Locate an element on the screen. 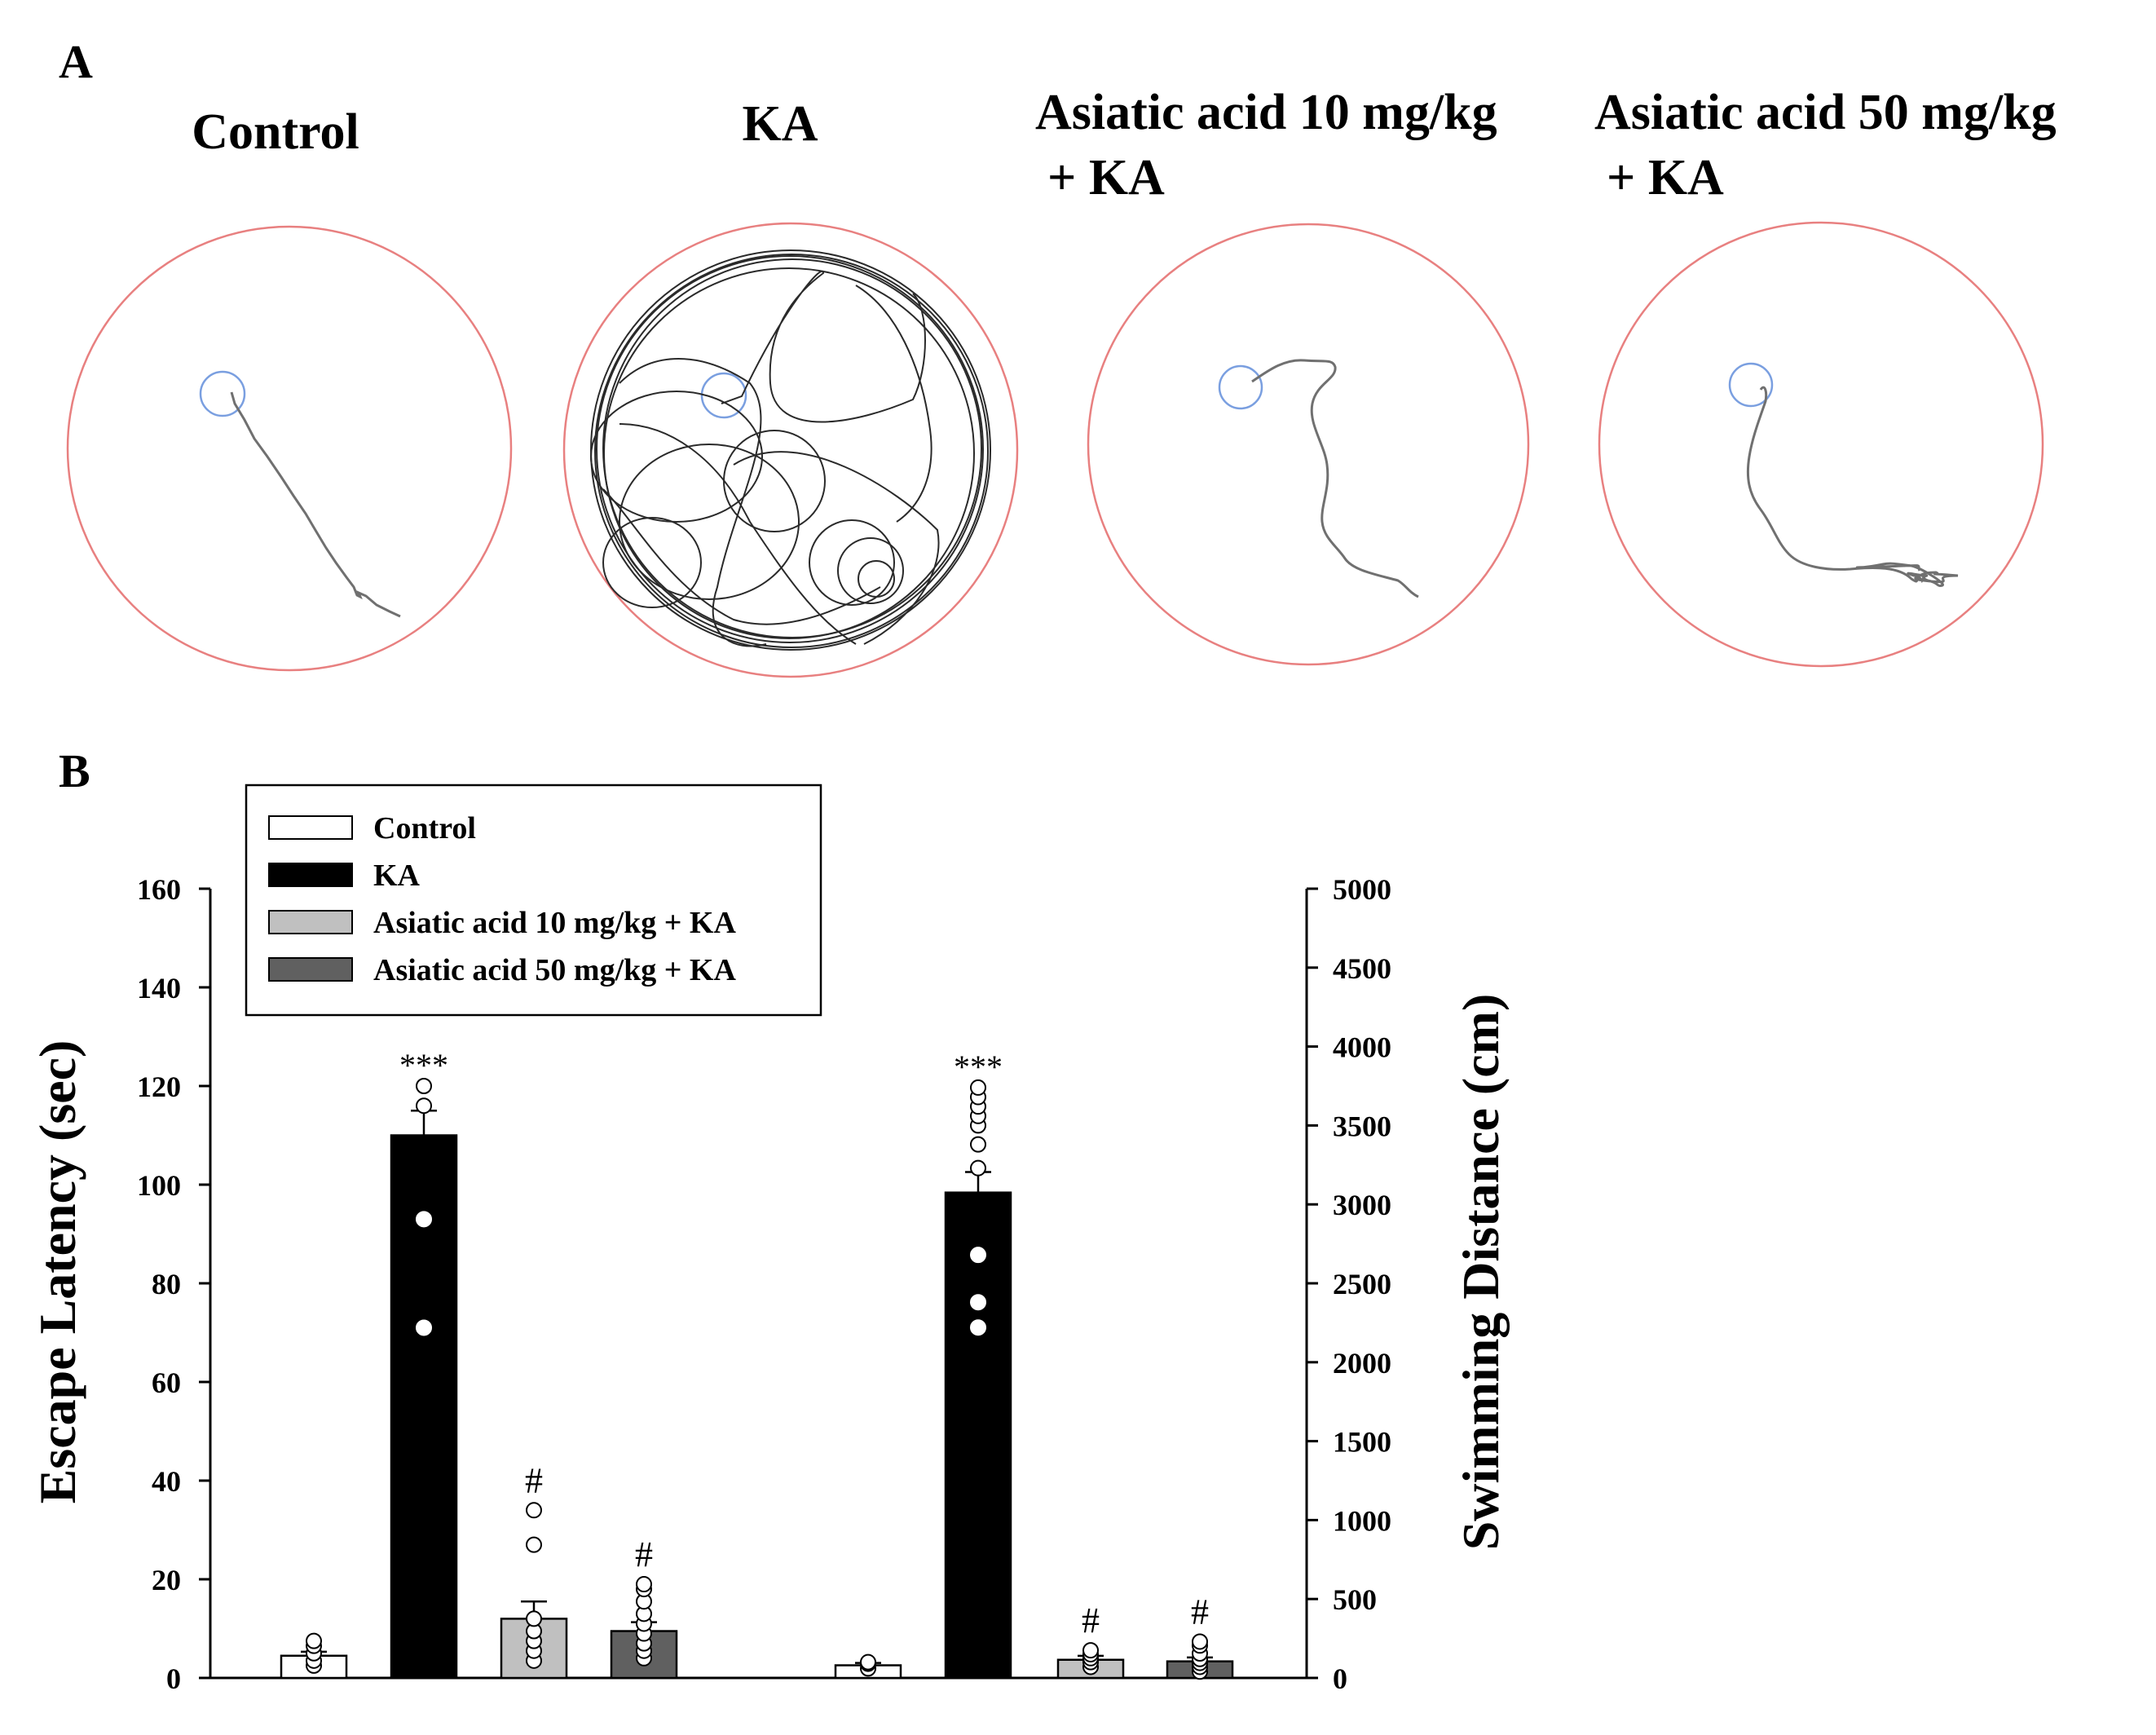  legend-label: KA is located at coordinates (397, 876).